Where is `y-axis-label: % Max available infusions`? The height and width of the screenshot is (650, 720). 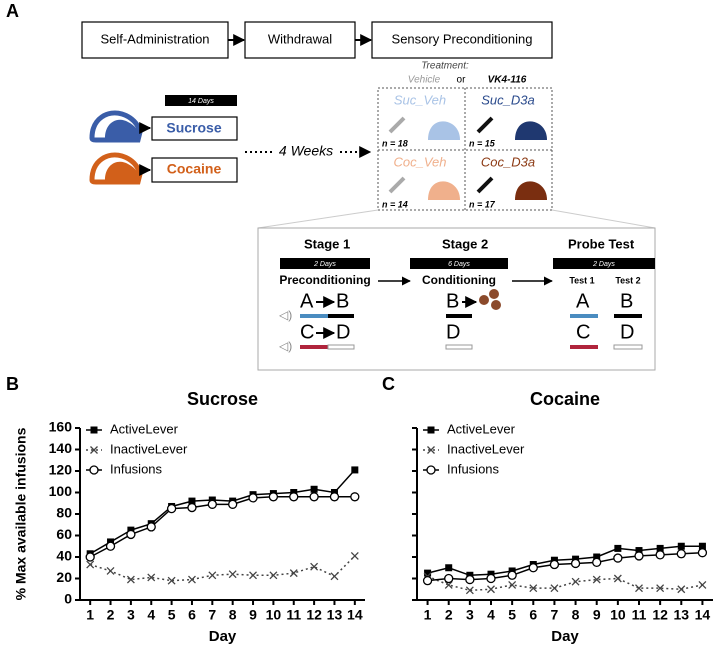 y-axis-label: % Max available infusions is located at coordinates (21, 513).